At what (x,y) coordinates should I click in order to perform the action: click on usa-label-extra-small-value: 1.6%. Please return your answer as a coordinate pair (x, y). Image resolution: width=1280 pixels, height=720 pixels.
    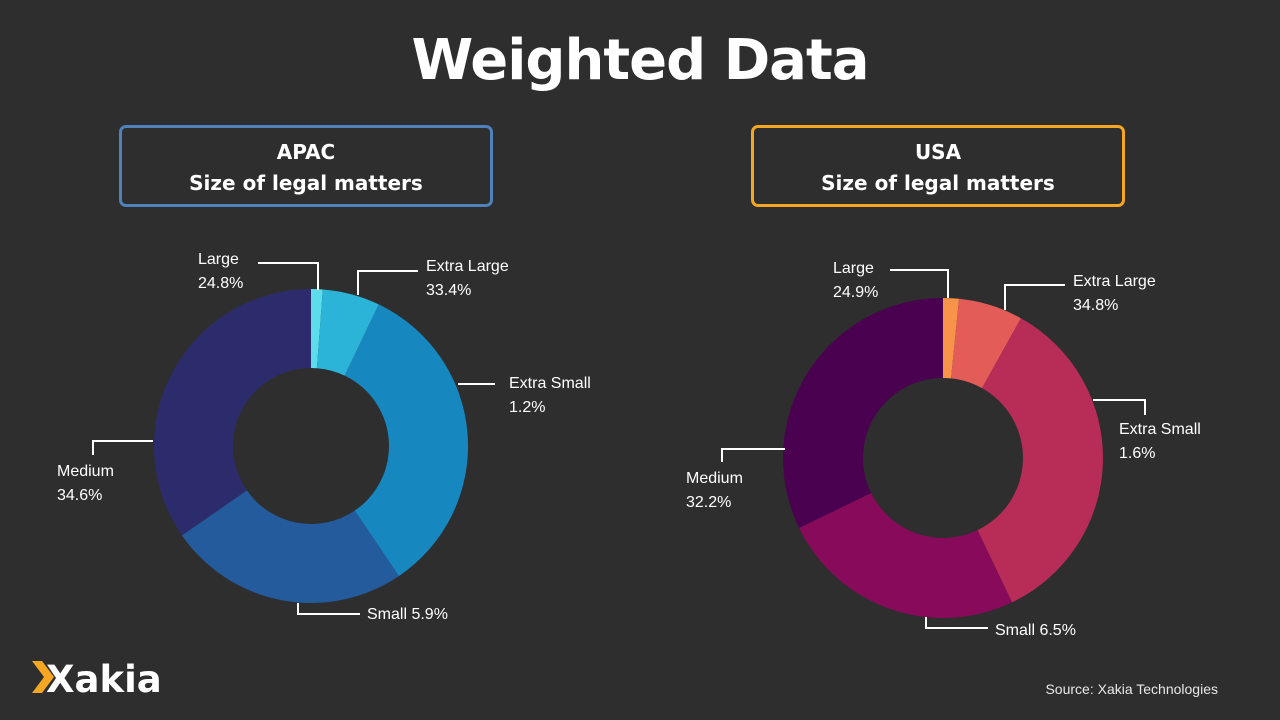
    Looking at the image, I should click on (1137, 453).